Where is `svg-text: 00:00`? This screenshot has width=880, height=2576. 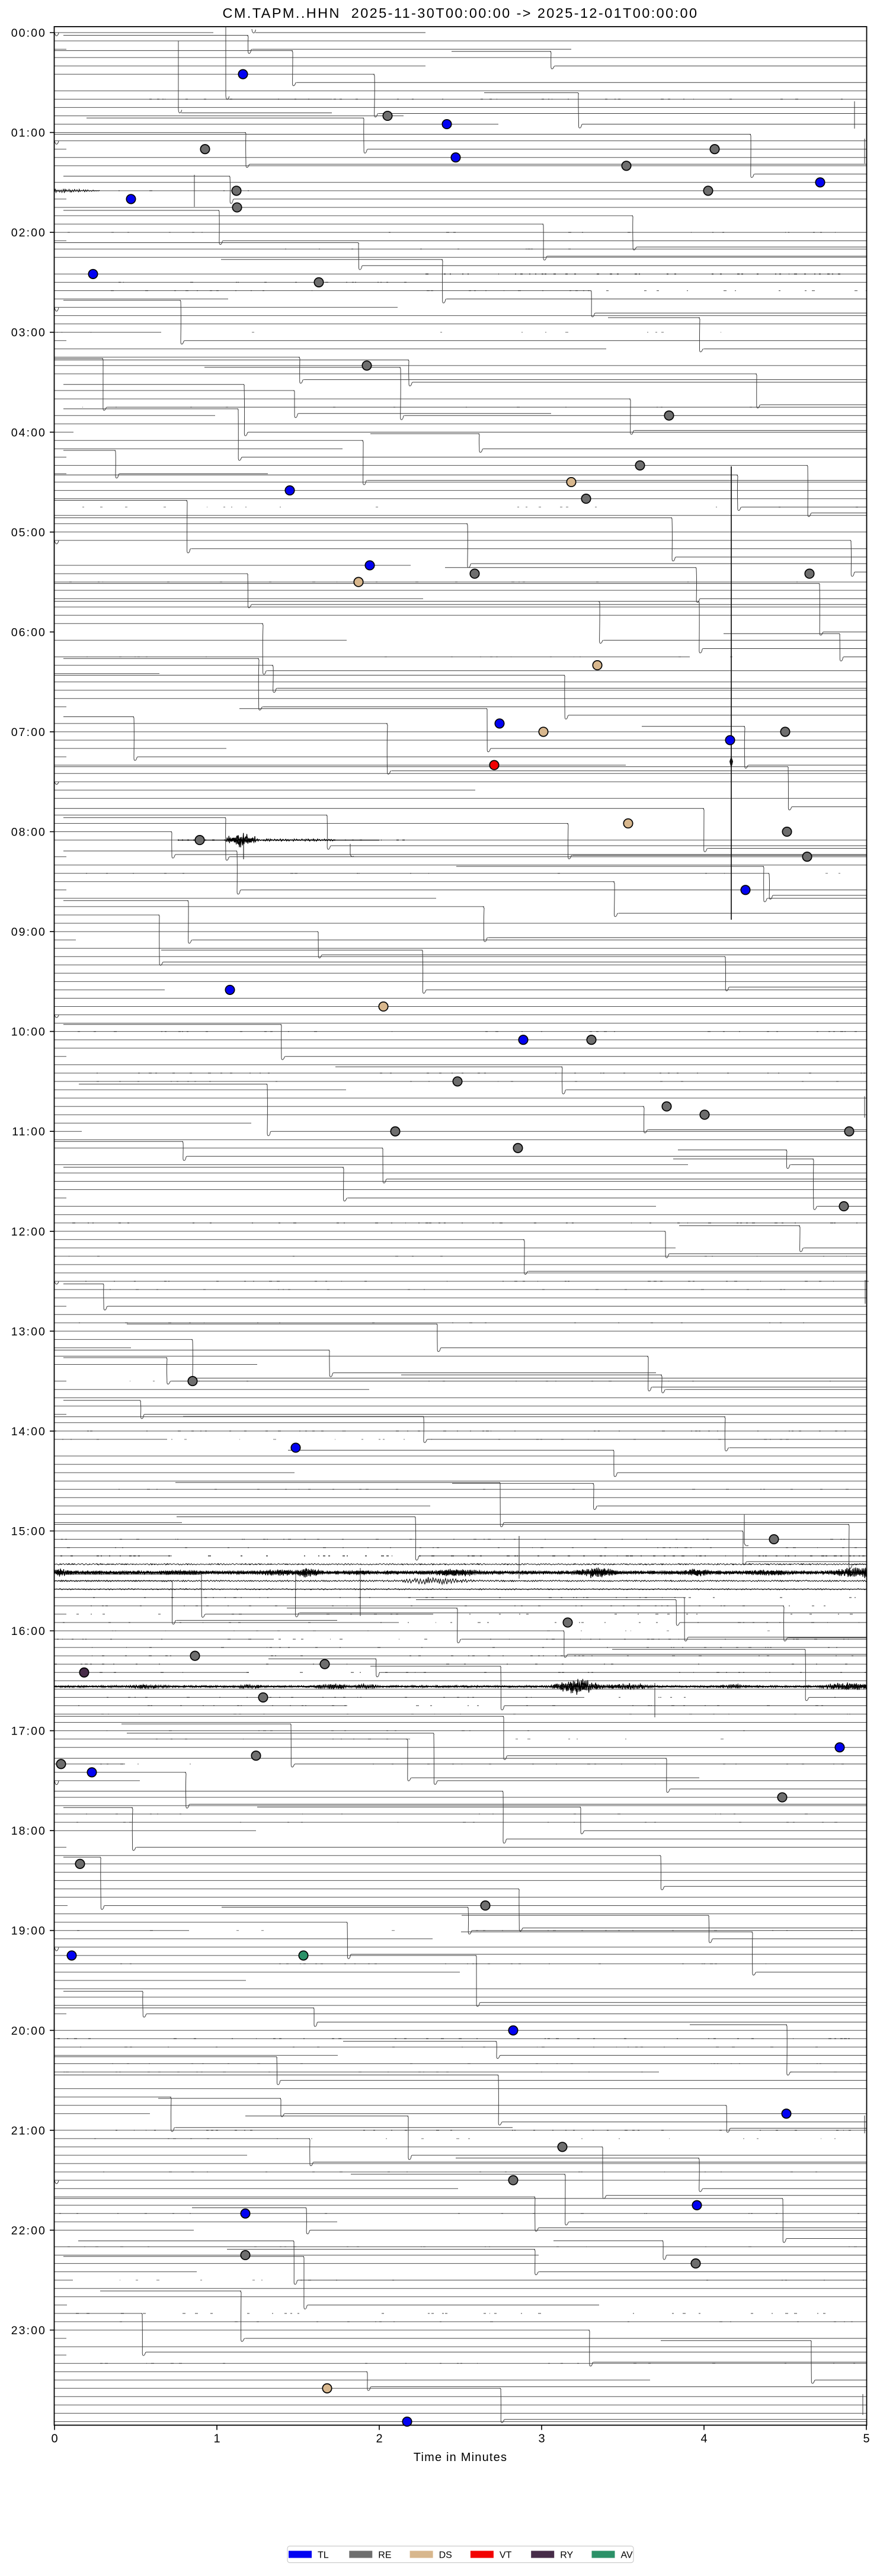 svg-text: 00:00 is located at coordinates (28, 33).